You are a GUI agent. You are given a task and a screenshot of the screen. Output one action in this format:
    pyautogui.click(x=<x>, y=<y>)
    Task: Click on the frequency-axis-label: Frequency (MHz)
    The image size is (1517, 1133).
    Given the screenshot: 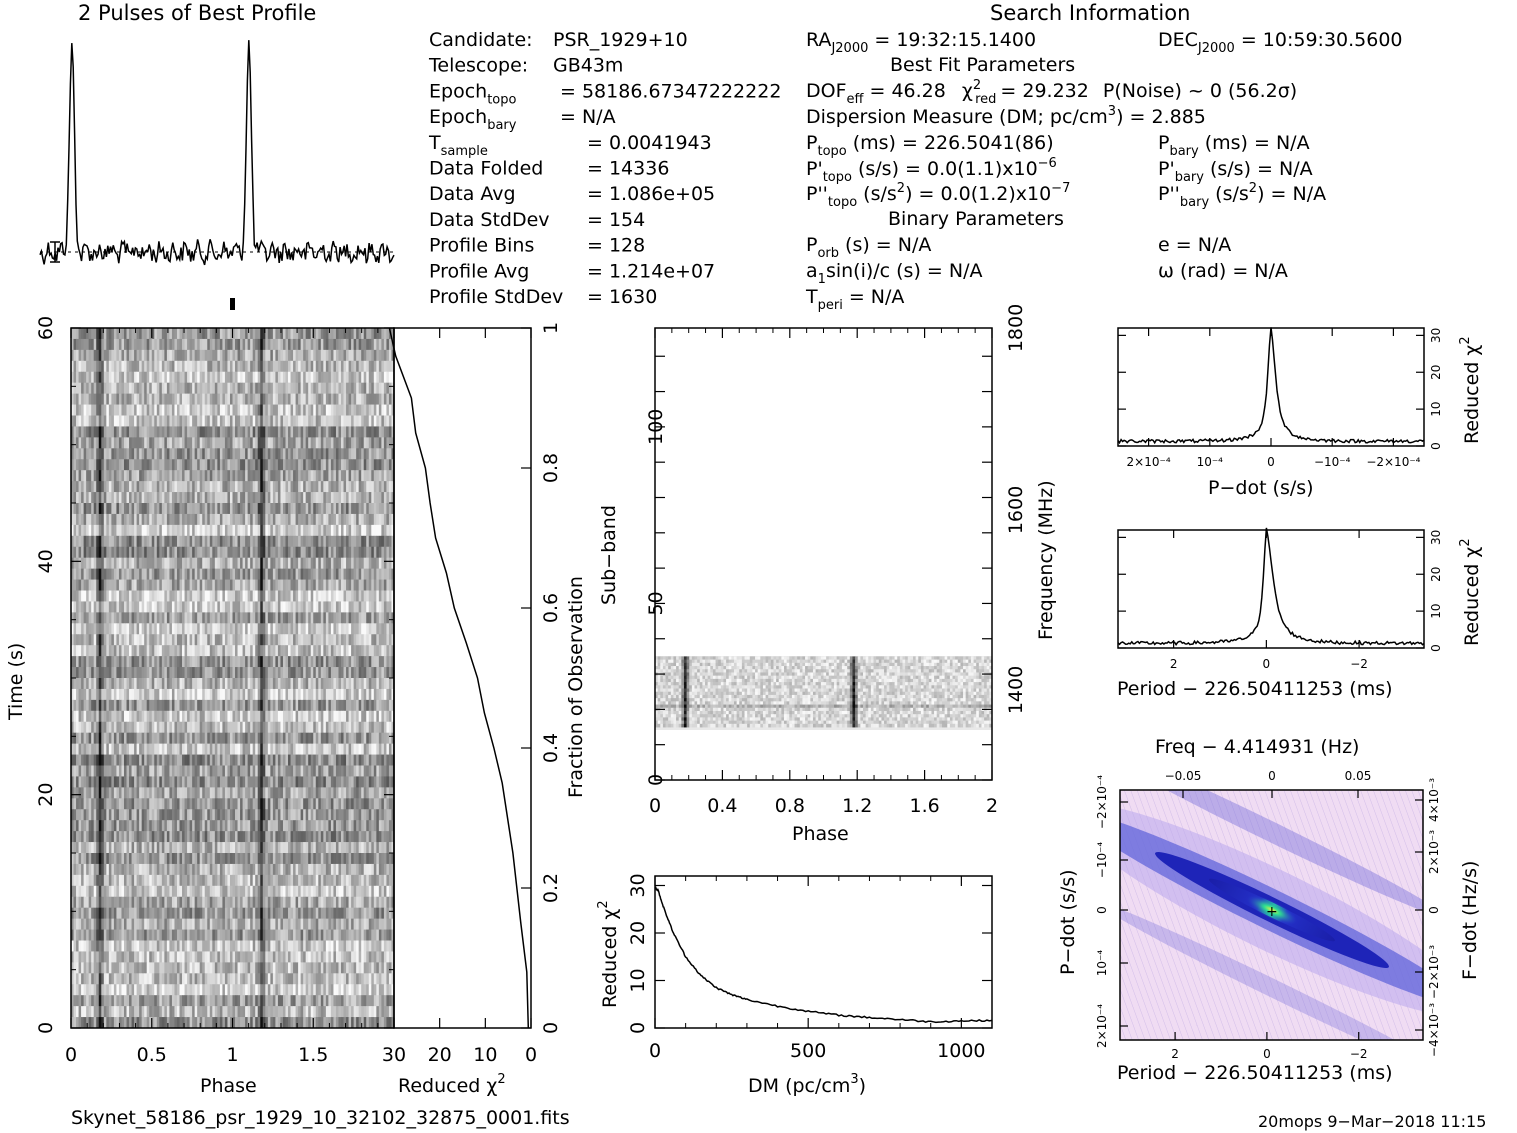 What is the action you would take?
    pyautogui.click(x=1046, y=560)
    